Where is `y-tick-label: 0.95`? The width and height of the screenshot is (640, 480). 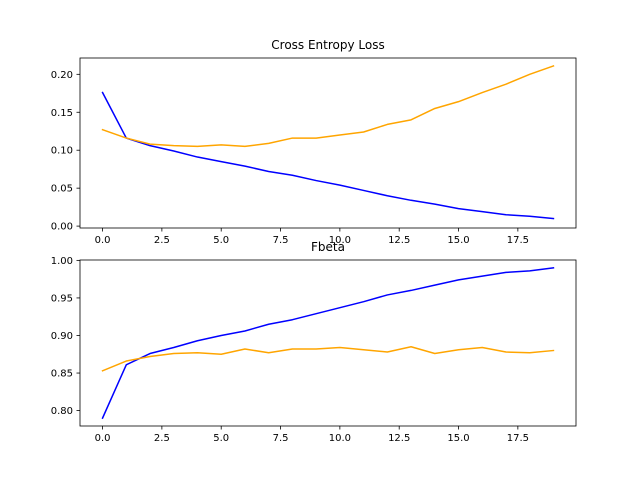 y-tick-label: 0.95 is located at coordinates (62, 298).